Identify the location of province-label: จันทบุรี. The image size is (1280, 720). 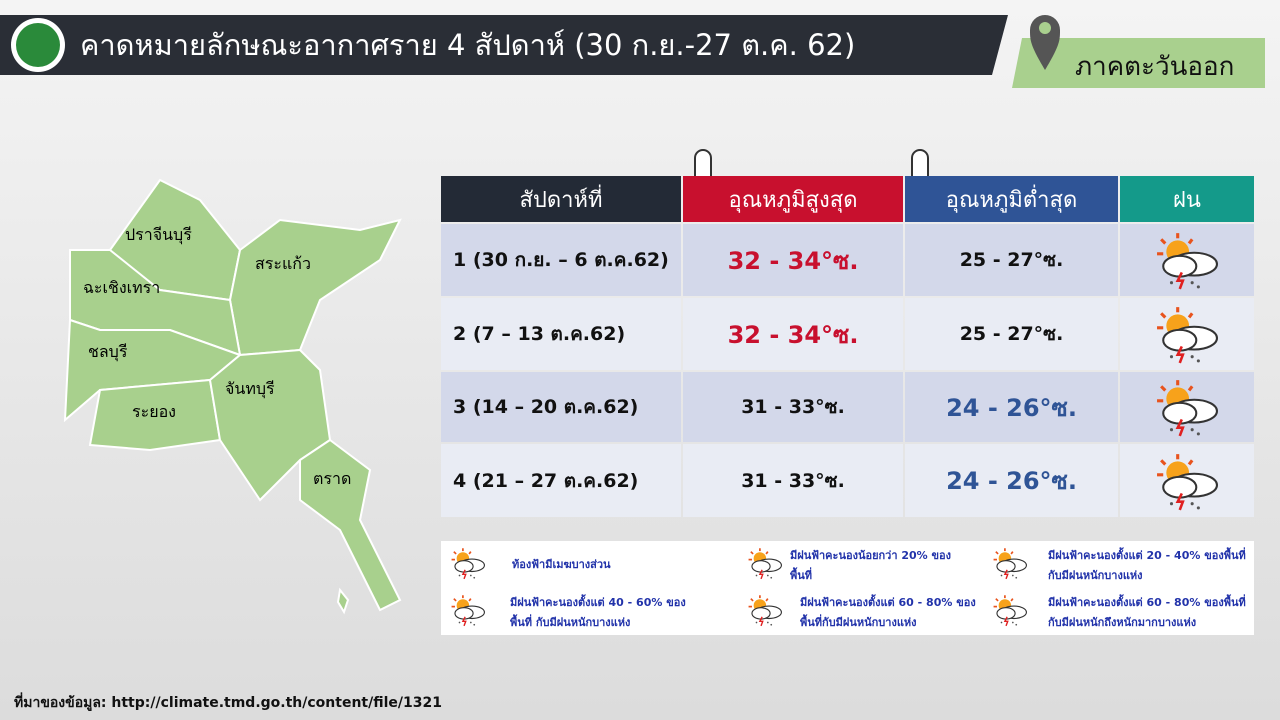
(250, 388).